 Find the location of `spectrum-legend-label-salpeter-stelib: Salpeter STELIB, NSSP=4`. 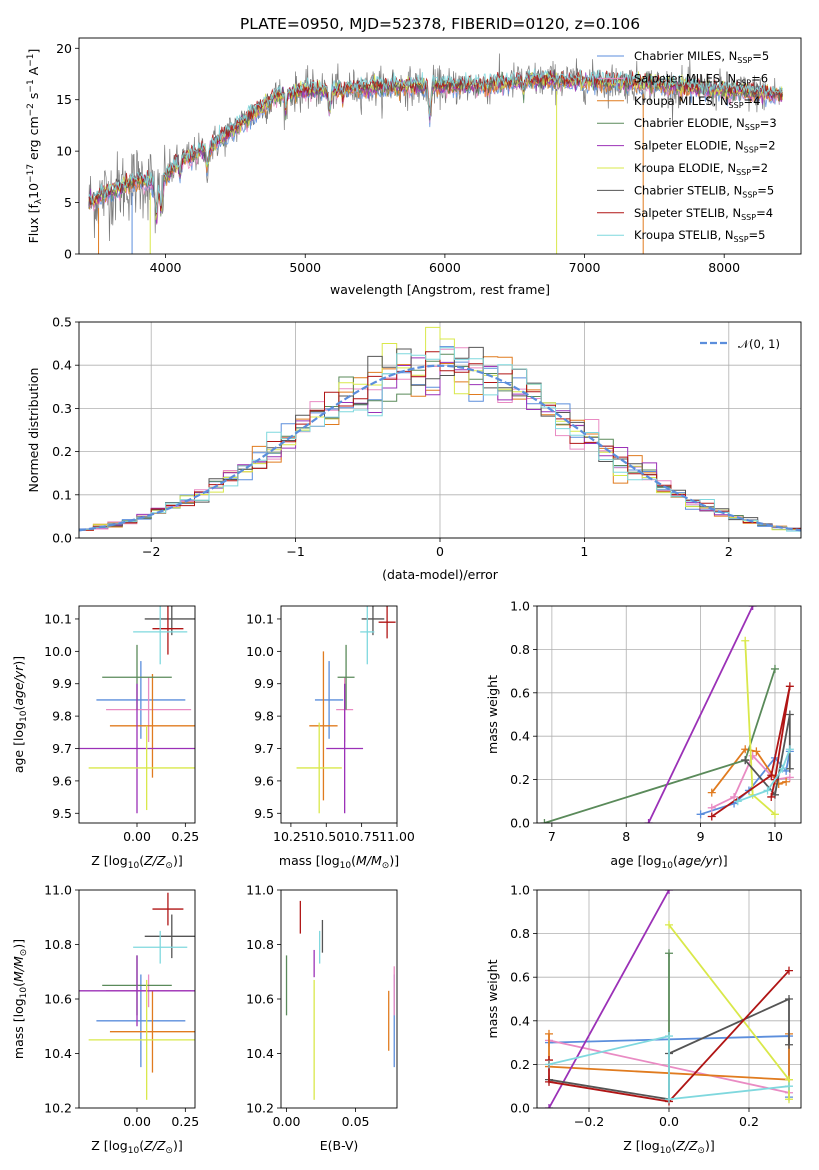

spectrum-legend-label-salpeter-stelib: Salpeter STELIB, NSSP=4 is located at coordinates (703, 214).